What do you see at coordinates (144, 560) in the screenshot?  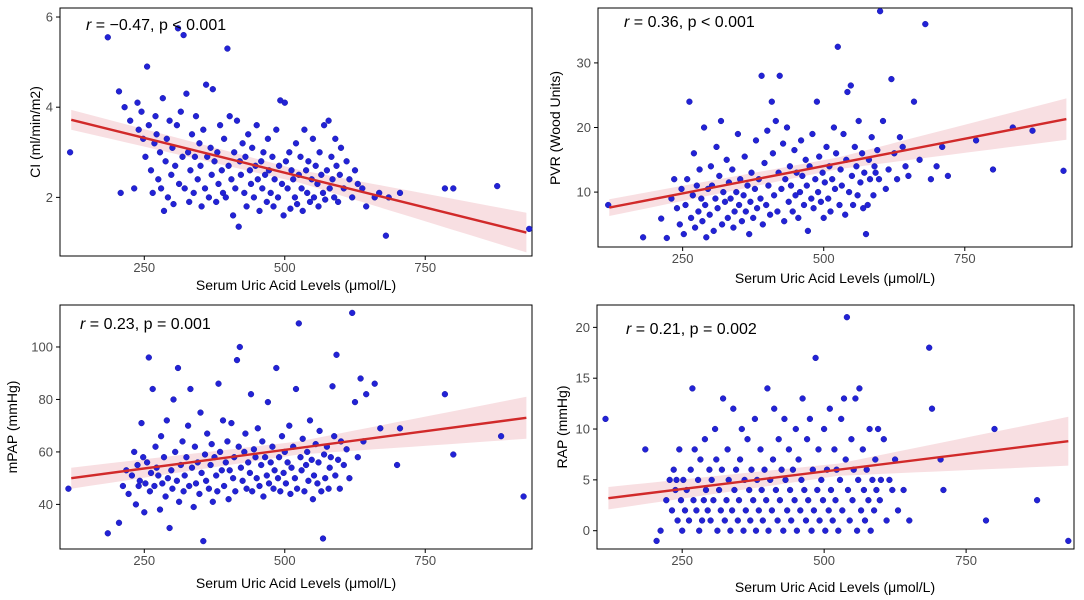 I see `panel-mpap-x-tick-label: 250` at bounding box center [144, 560].